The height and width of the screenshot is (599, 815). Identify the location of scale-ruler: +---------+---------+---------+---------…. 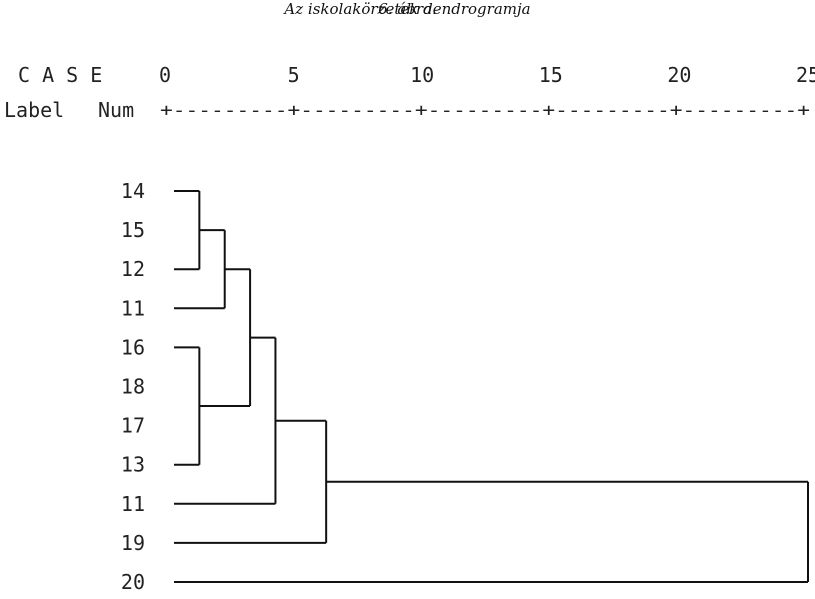
(485, 110).